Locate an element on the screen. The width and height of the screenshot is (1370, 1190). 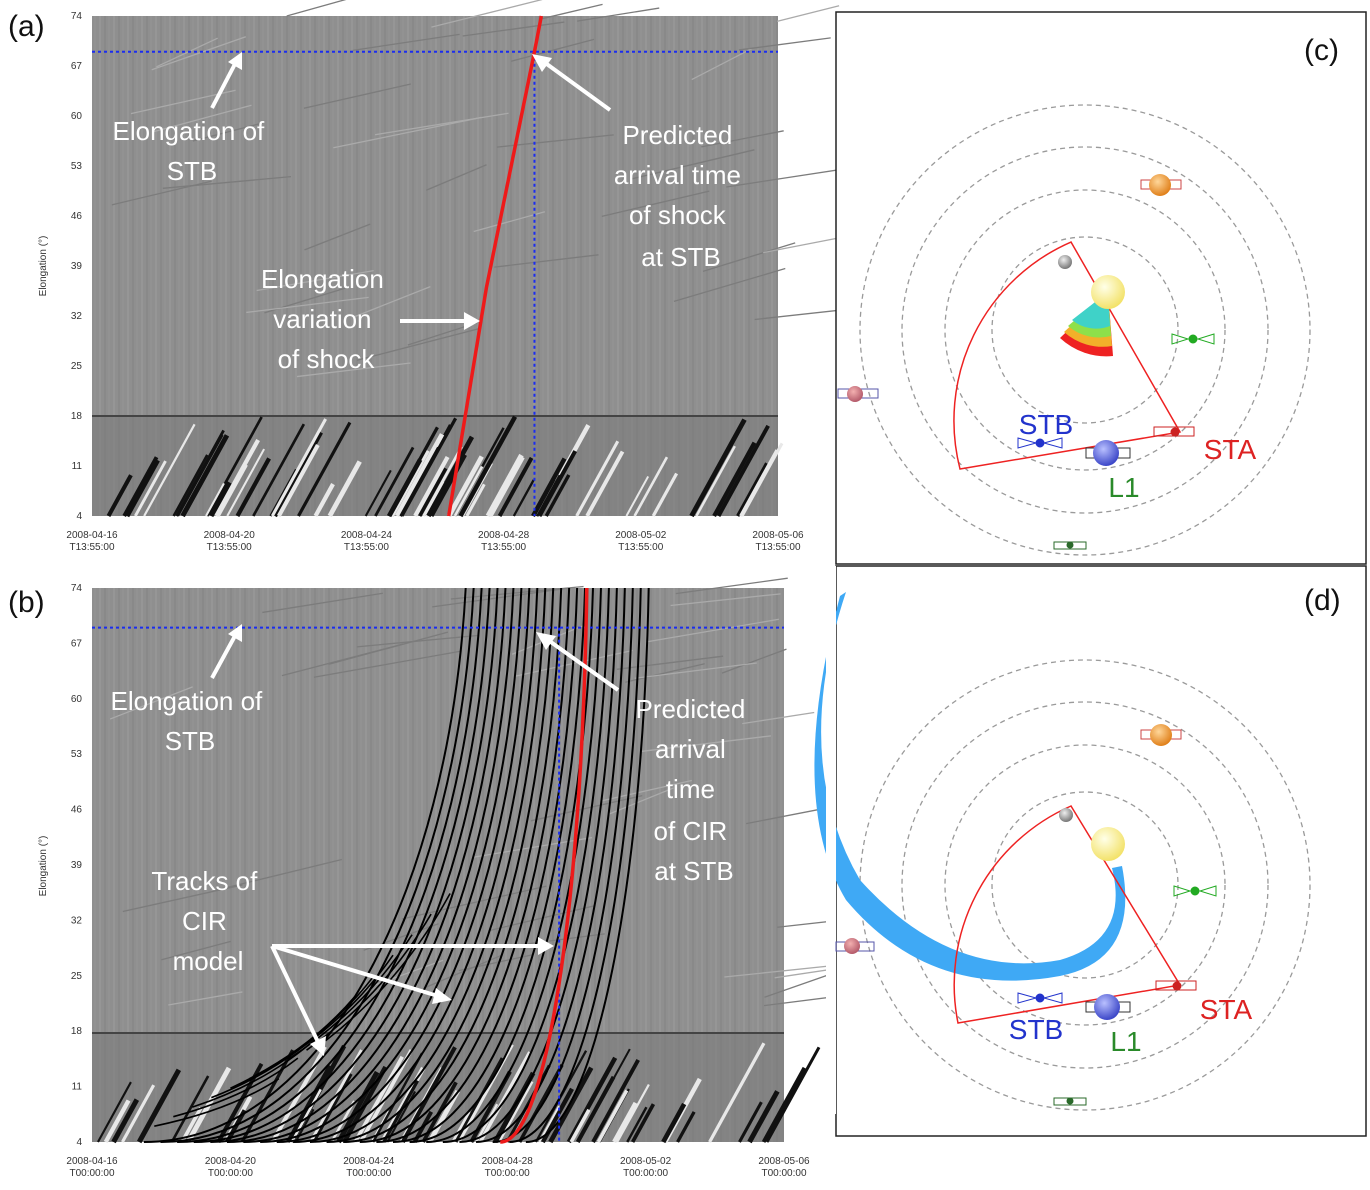
panel-b-label: (b) is located at coordinates (26, 602).